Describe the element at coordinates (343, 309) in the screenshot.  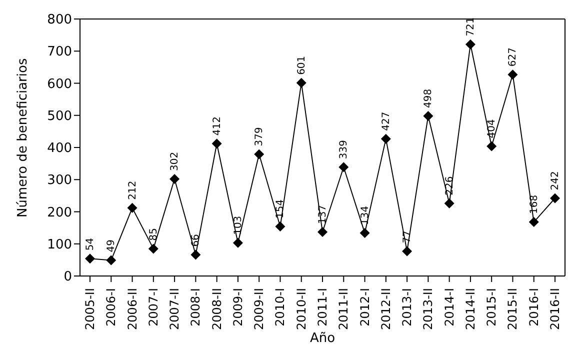
I see `x-tick-label: 2011-II` at that location.